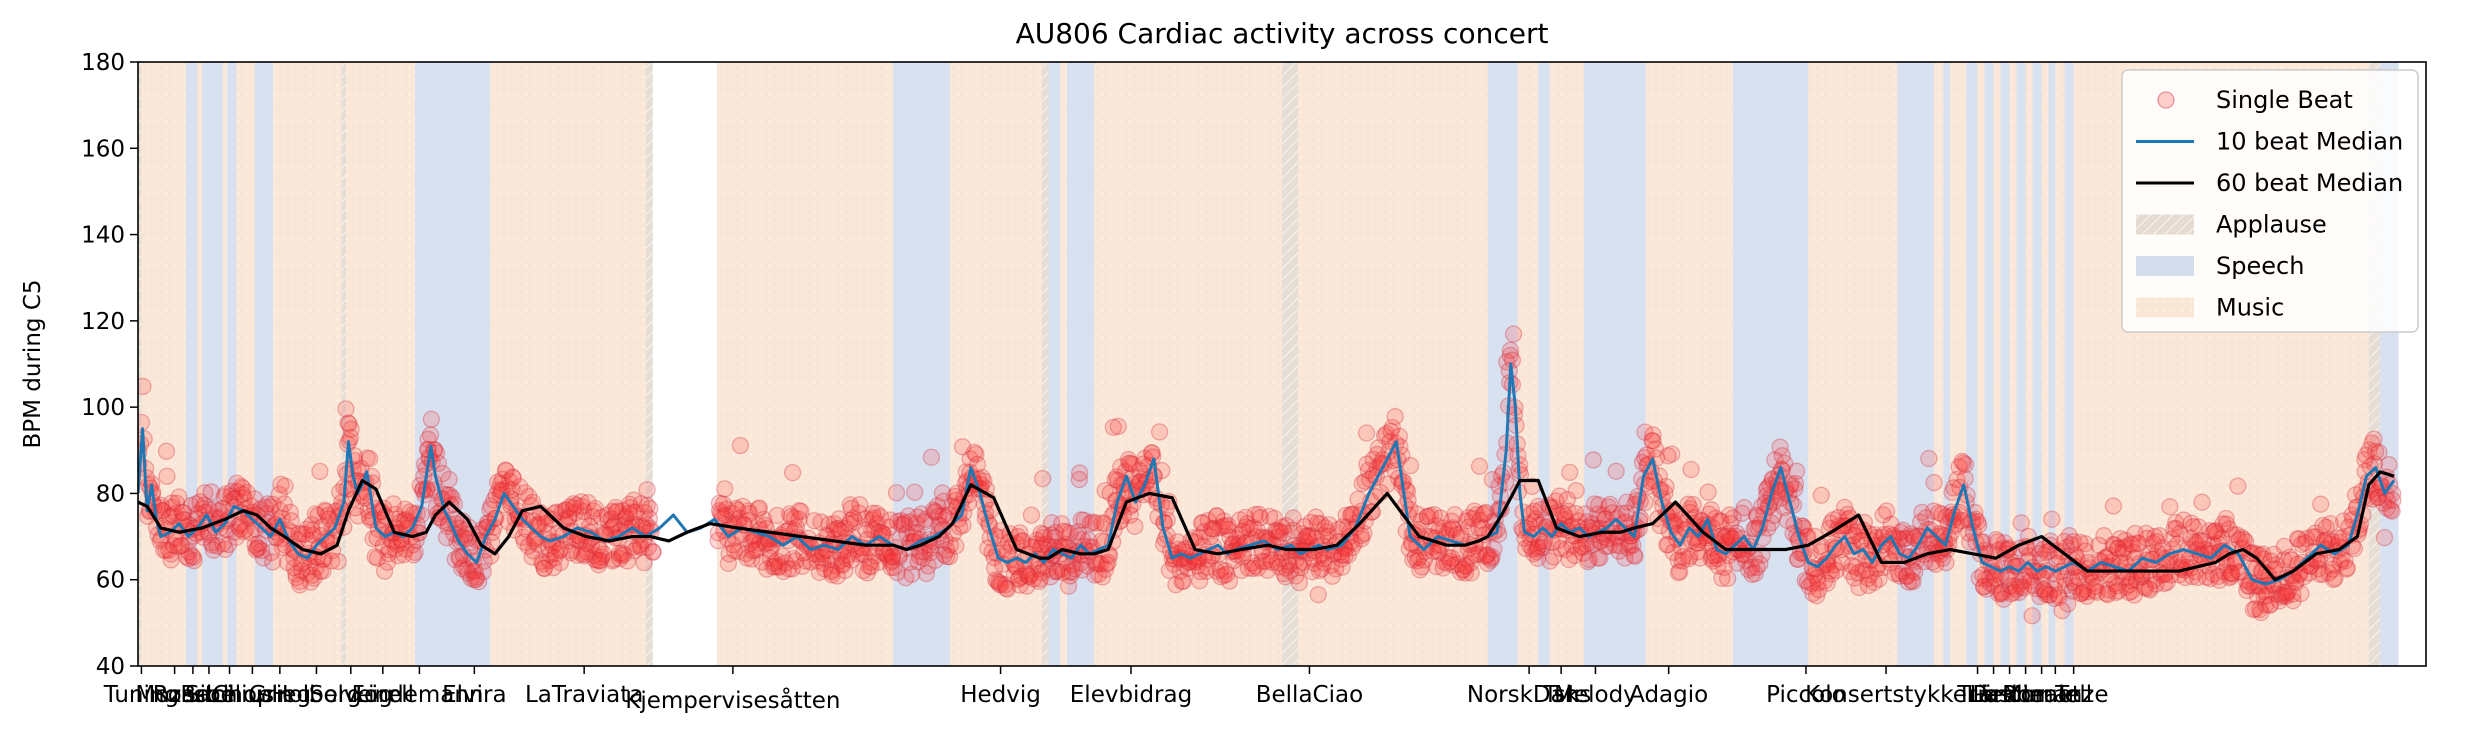  What do you see at coordinates (1131, 695) in the screenshot?
I see `x-tick-label: Elevbidrag` at bounding box center [1131, 695].